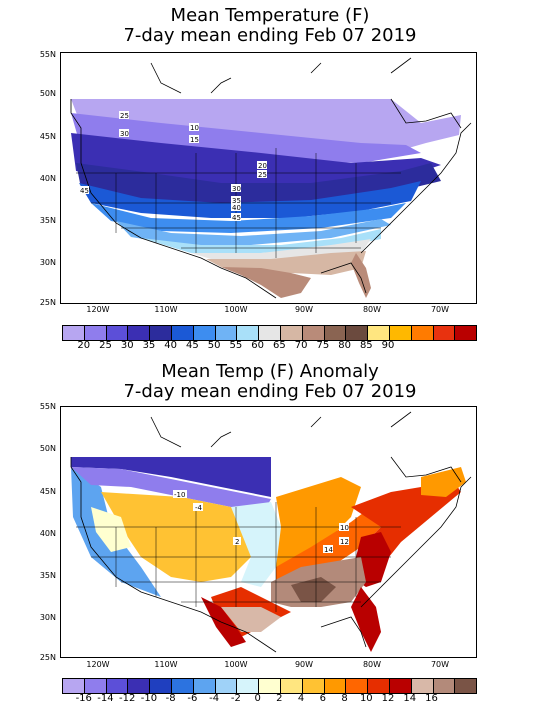 Image resolution: width=540 pixels, height=709 pixels. Describe the element at coordinates (313, 589) in the screenshot. I see `region-darkbrown` at that location.